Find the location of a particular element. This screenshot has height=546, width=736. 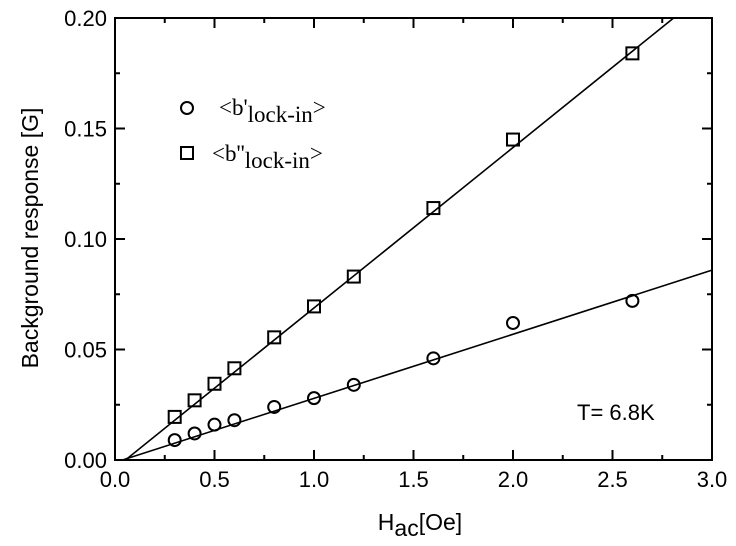

y-tick-label: 0.05 is located at coordinates (85, 350).